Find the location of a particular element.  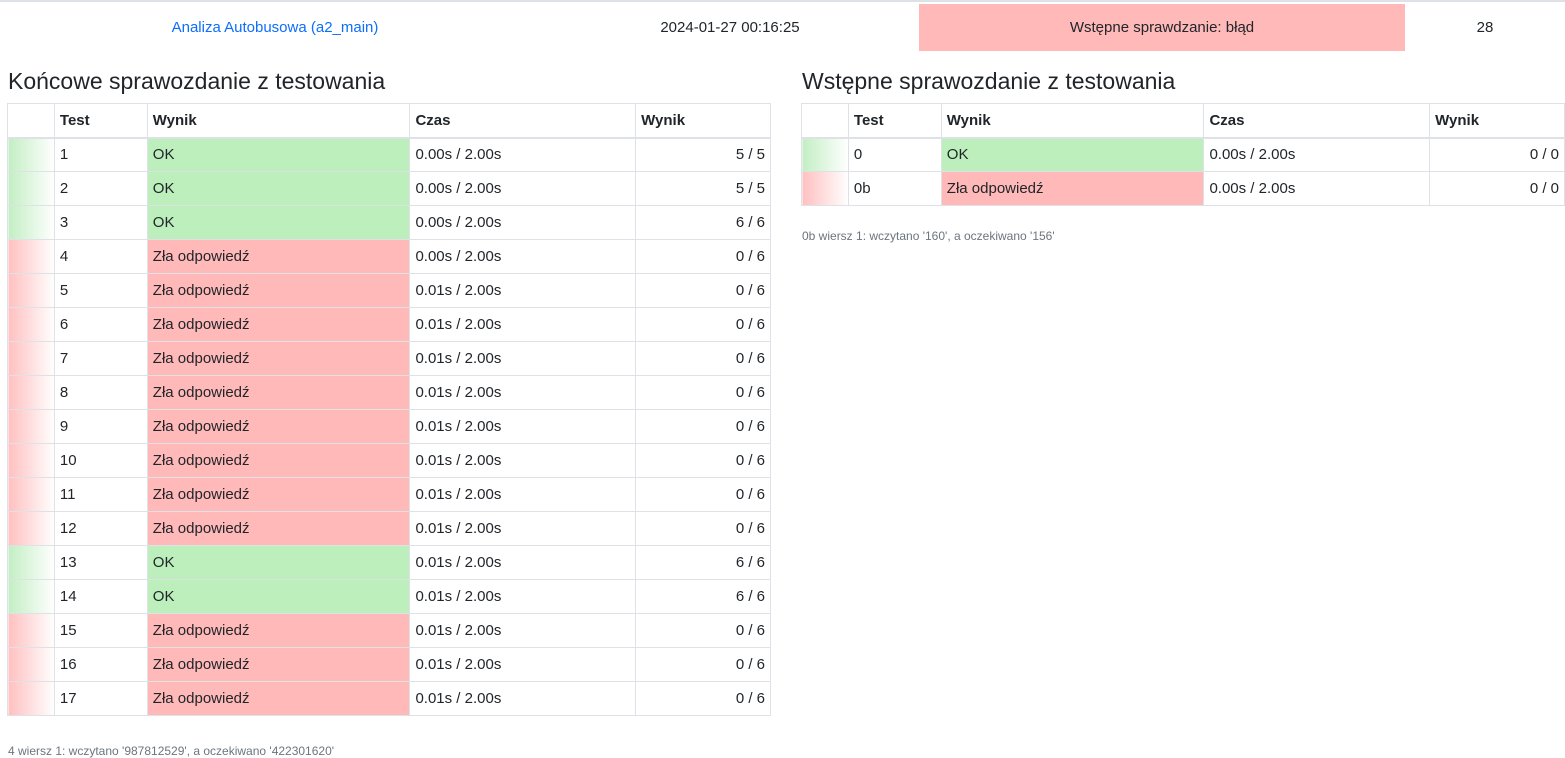

table-row: 2 OK 0.00s / 2.00s 5 / 5 is located at coordinates (389, 188).